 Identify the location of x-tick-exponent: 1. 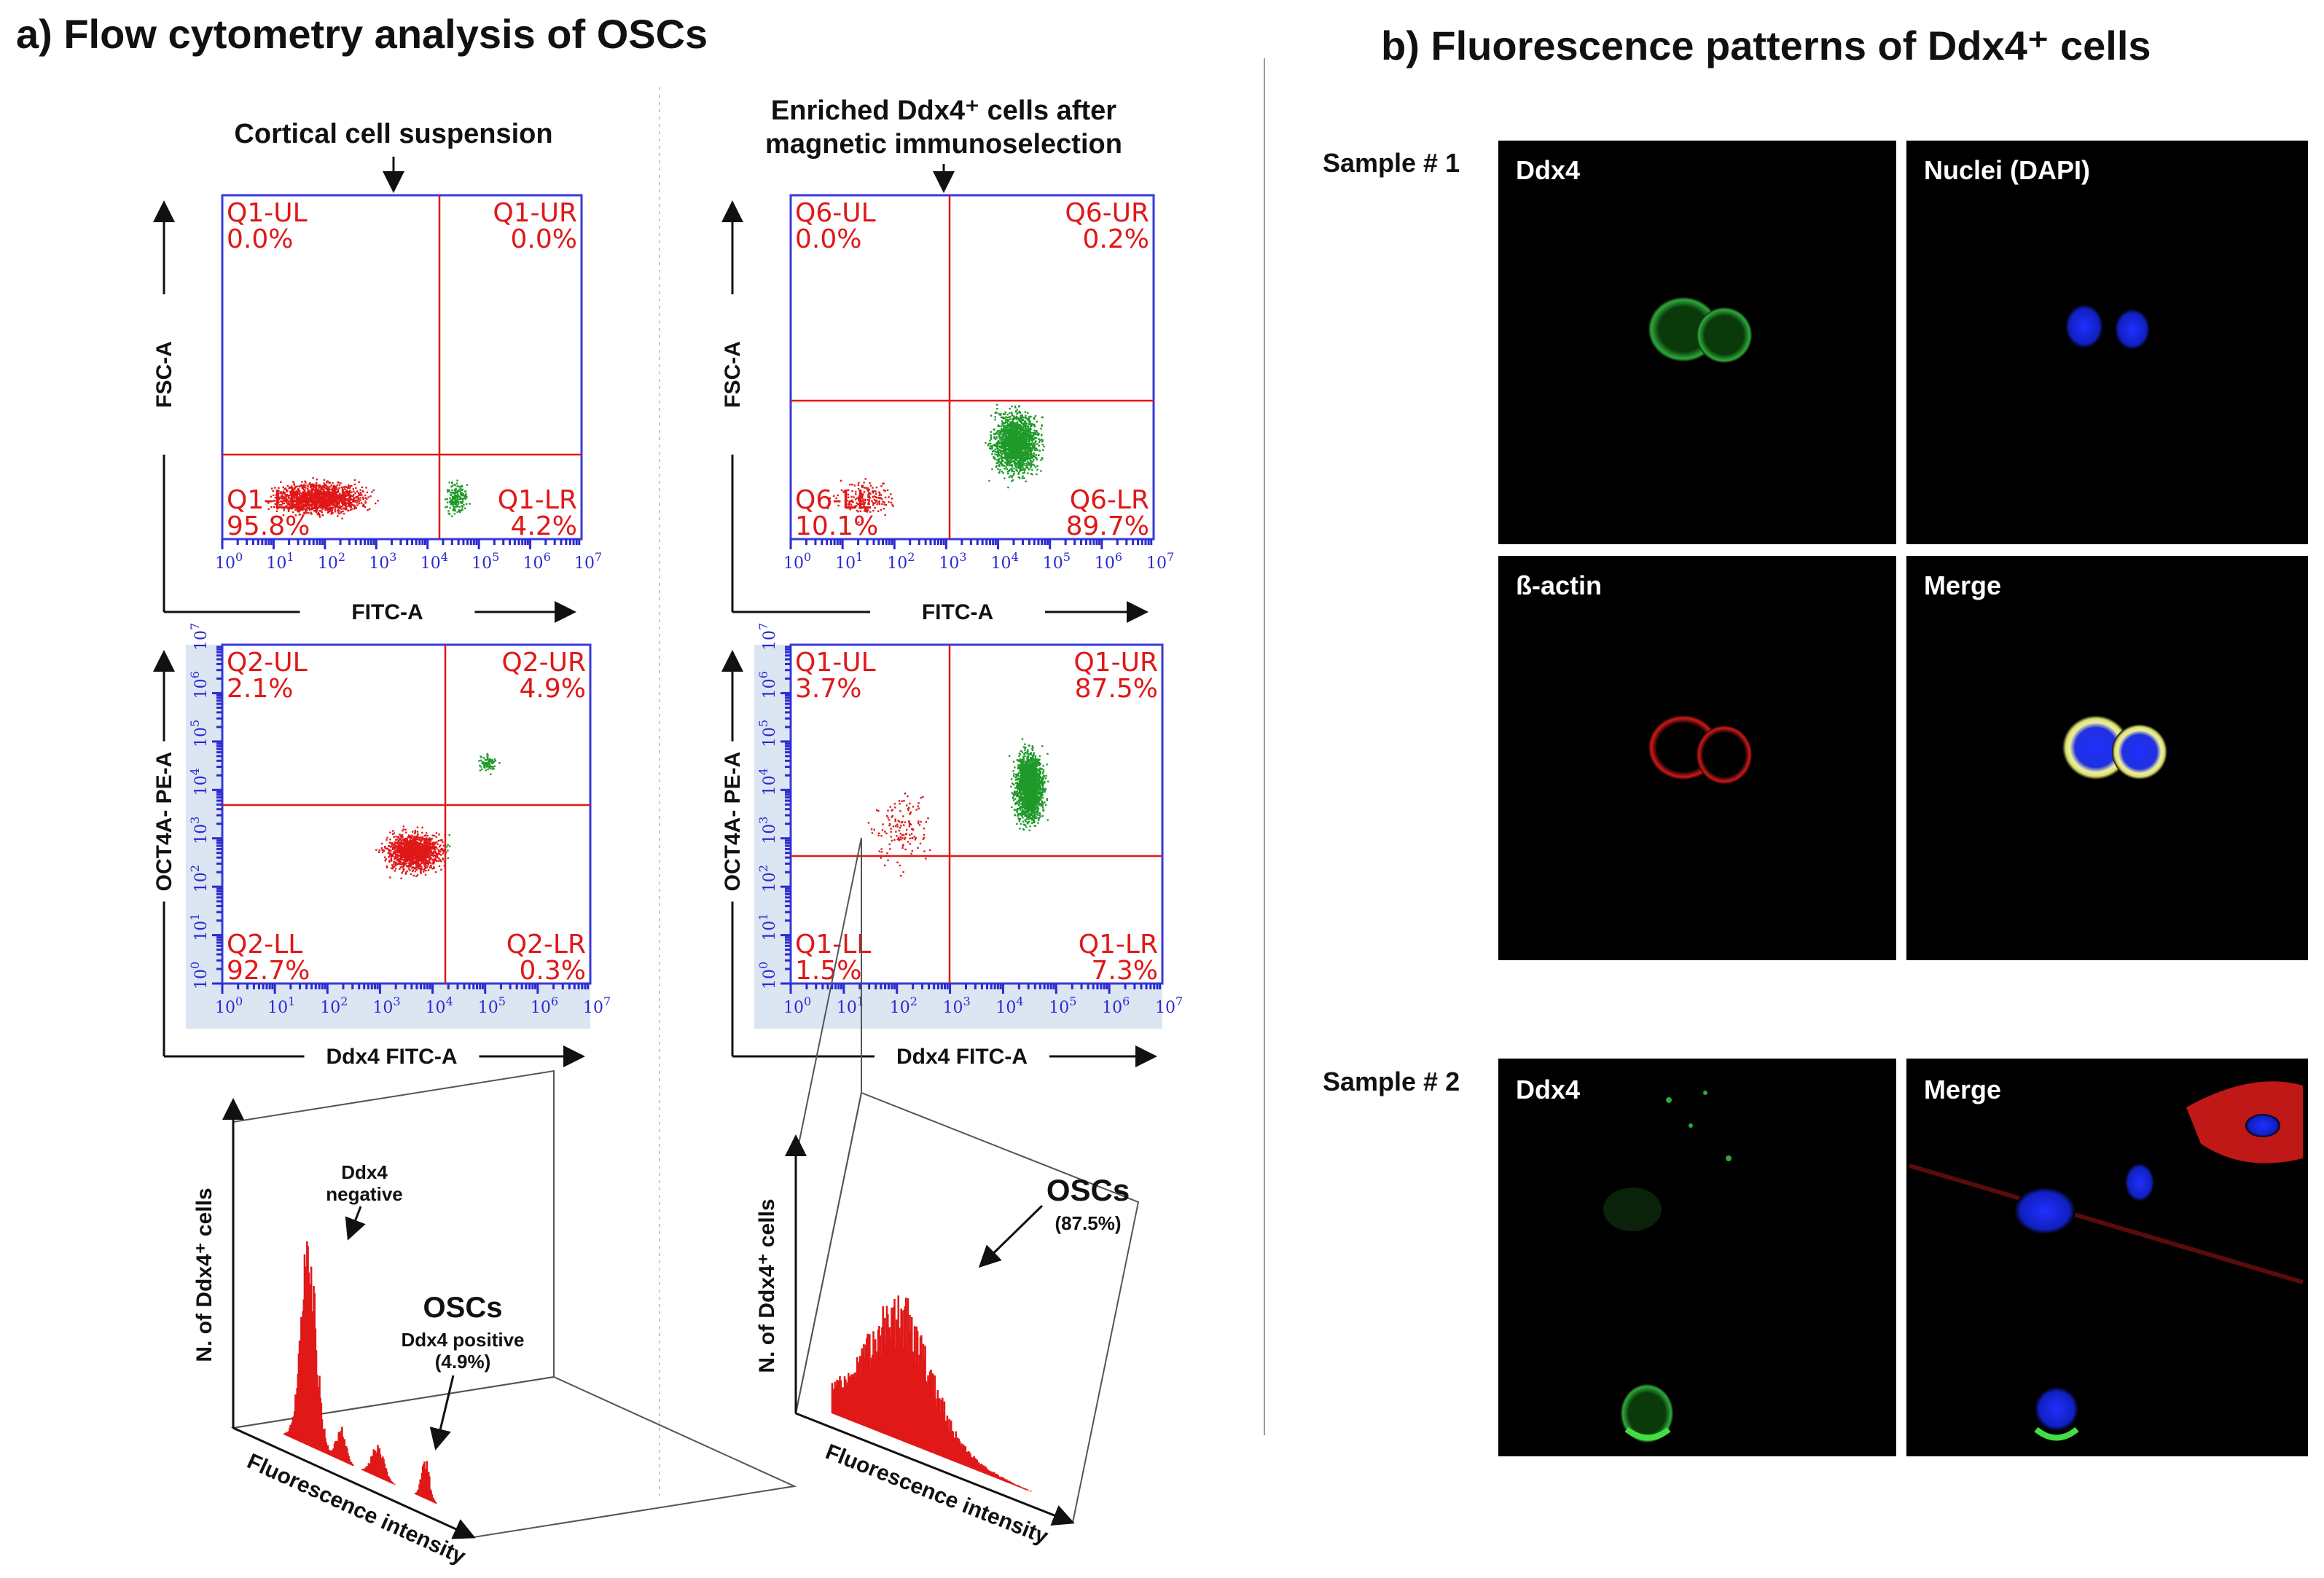
(859, 557).